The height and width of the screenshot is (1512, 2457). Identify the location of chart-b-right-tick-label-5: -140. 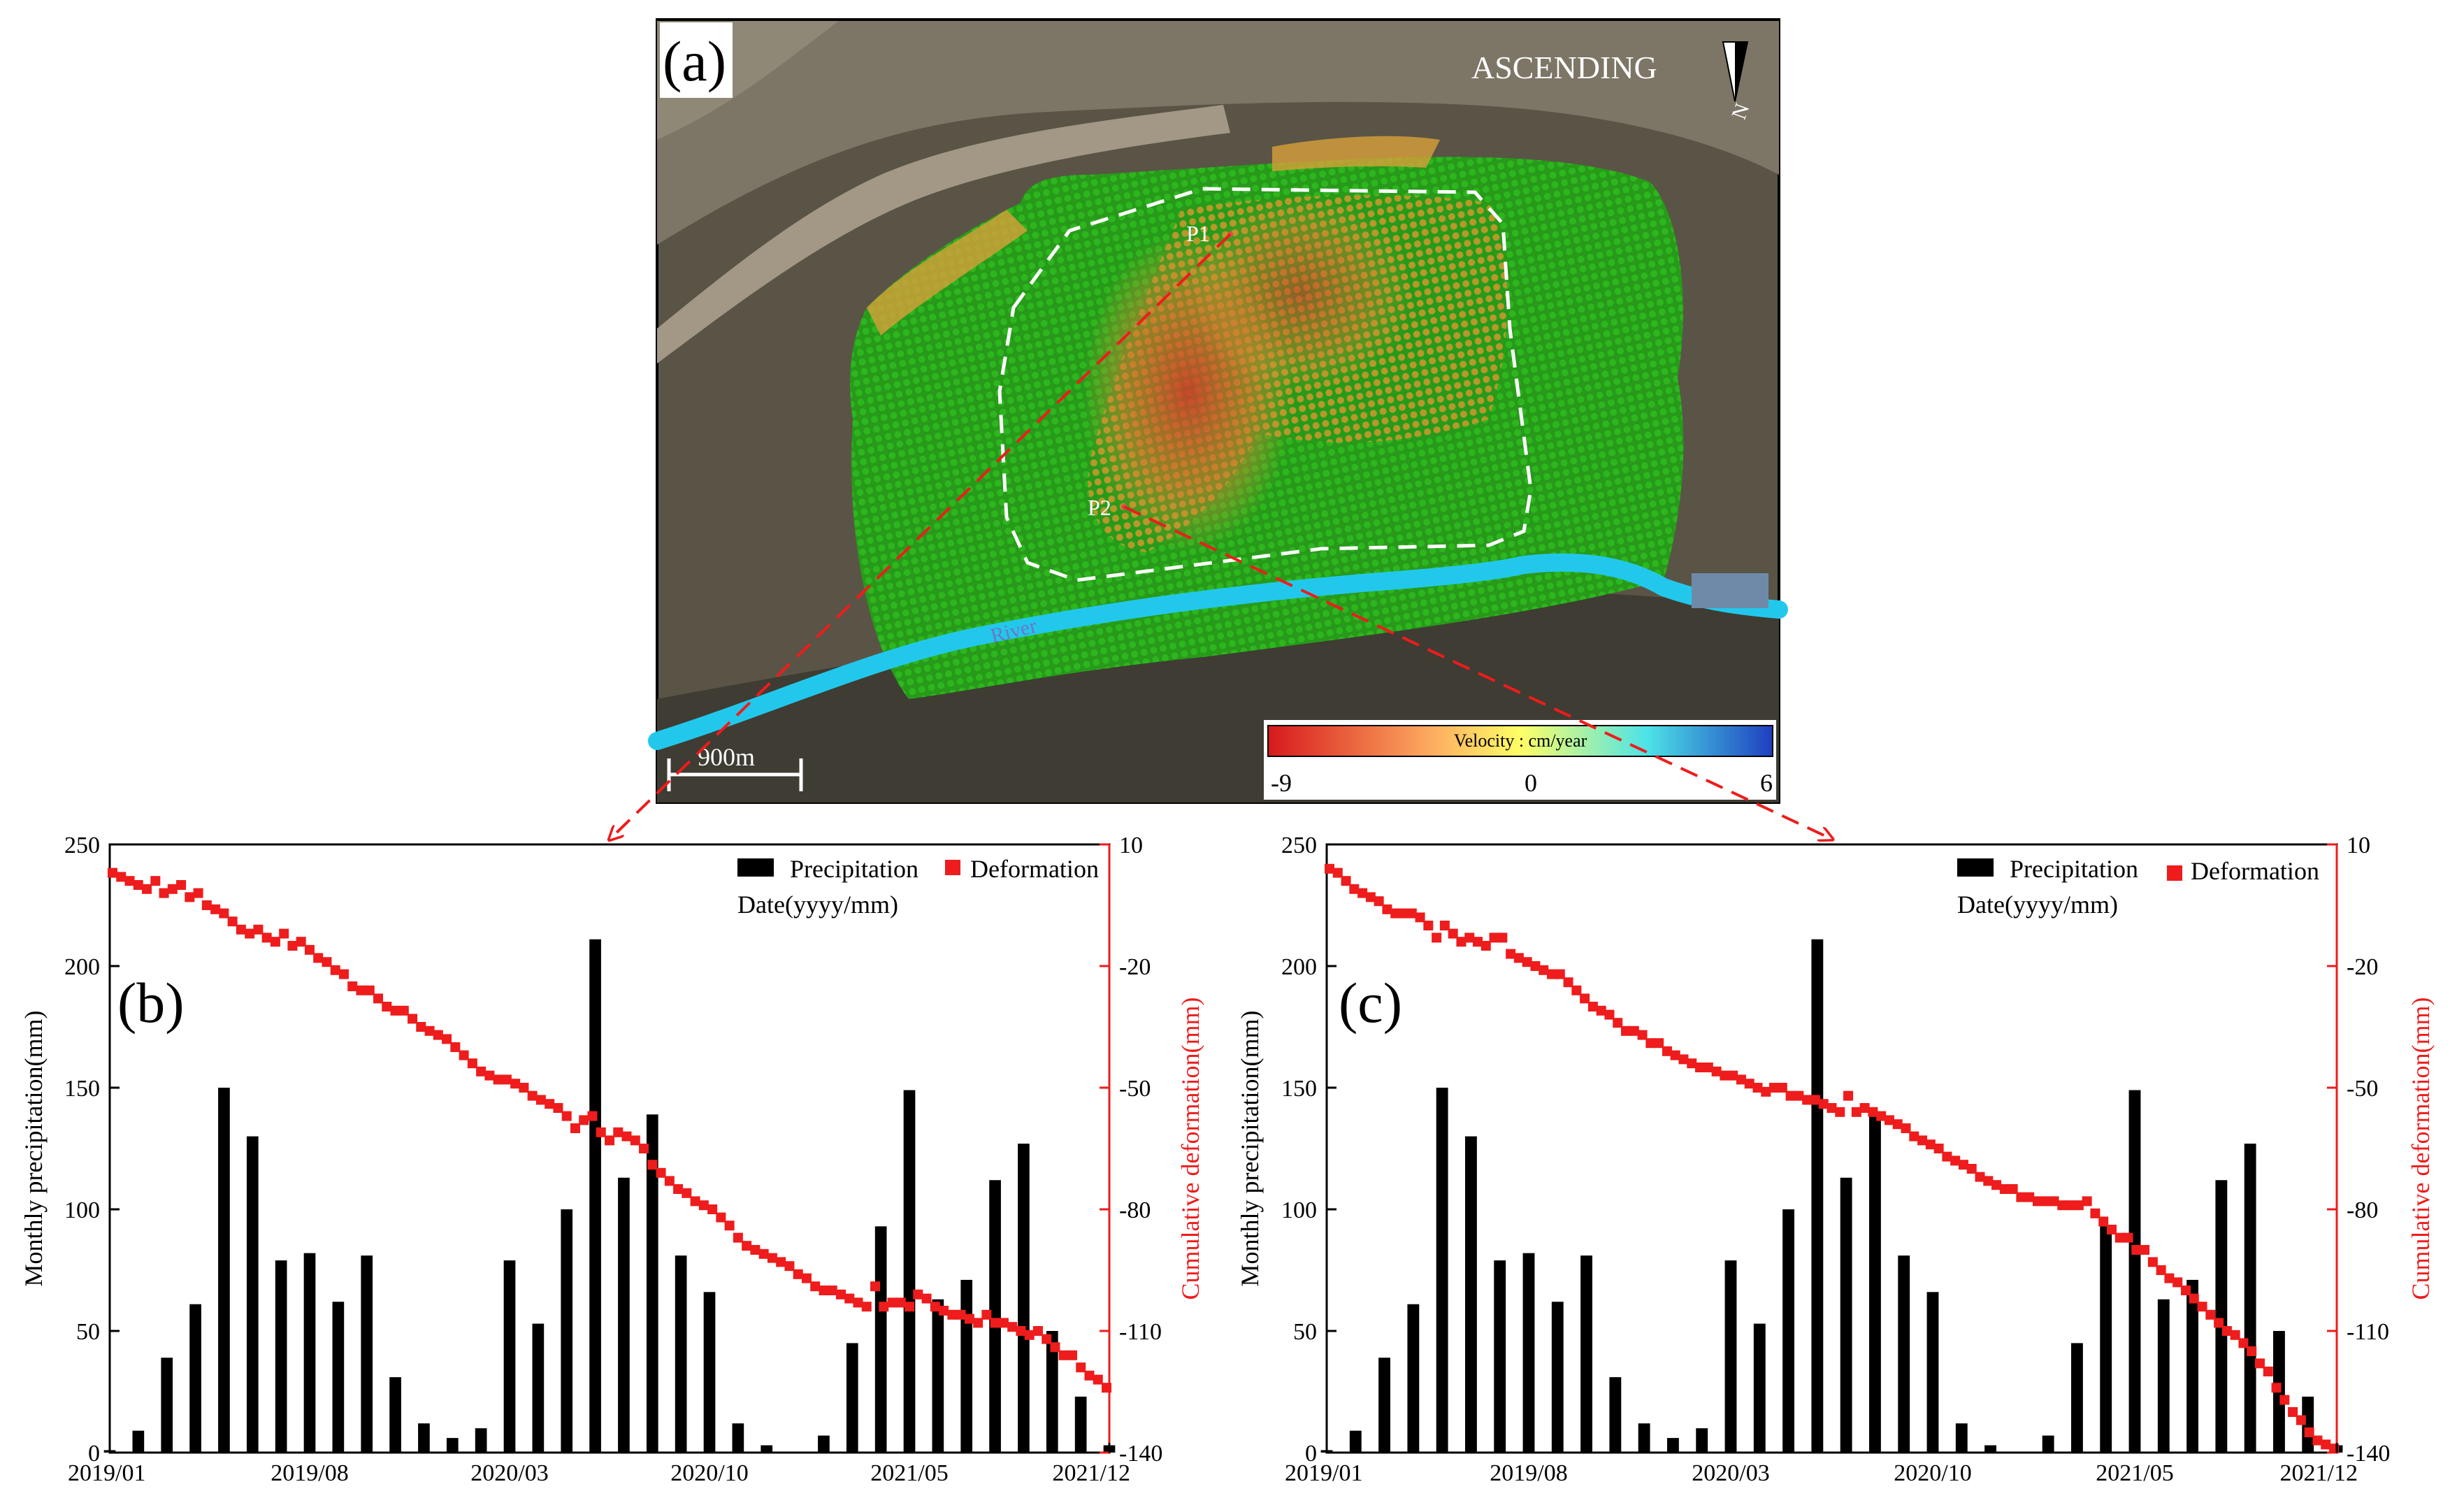
(1140, 1454).